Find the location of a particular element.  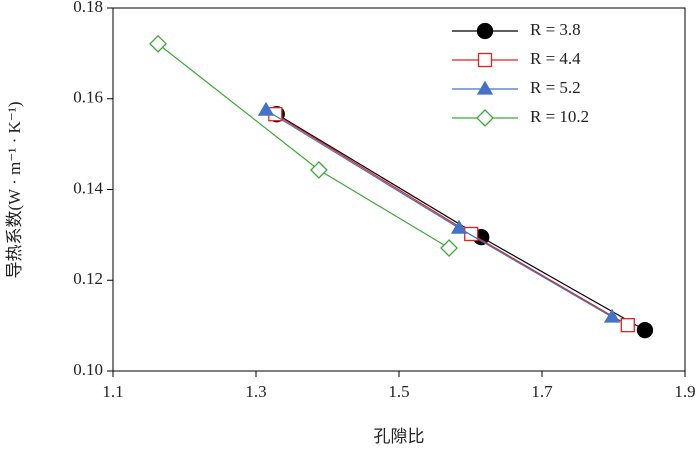

x-tick-label: 1.5 is located at coordinates (398, 391).